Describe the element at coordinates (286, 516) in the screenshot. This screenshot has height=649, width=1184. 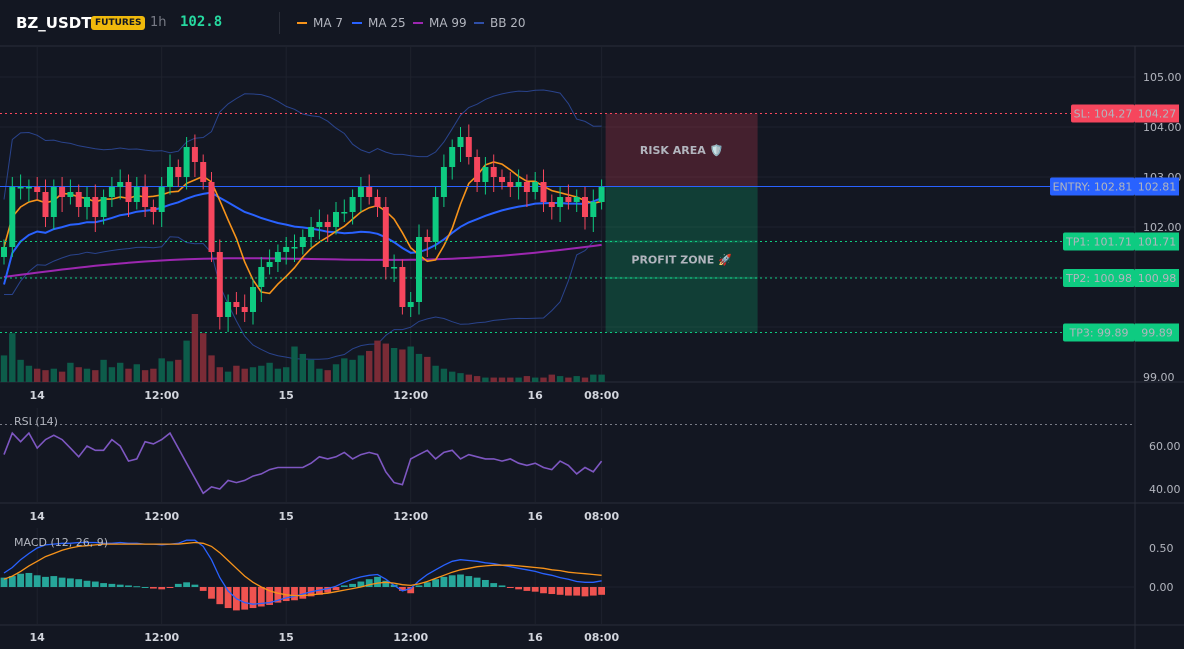
I see `time-tick-label: 15` at that location.